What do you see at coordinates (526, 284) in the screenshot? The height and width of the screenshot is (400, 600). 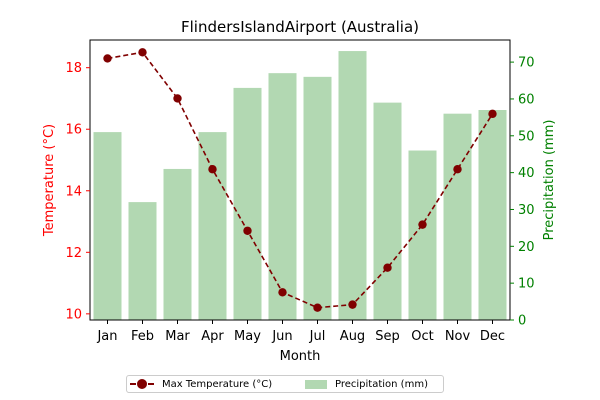 I see `right-tick-label: 10` at bounding box center [526, 284].